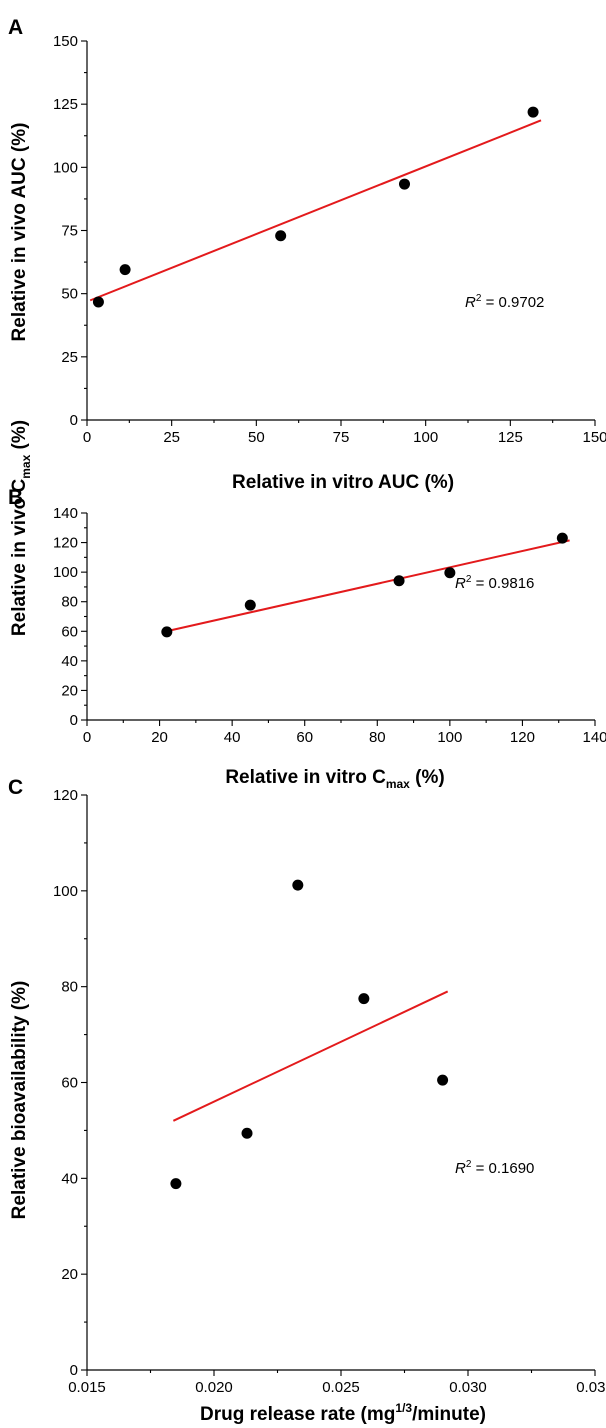 The image size is (606, 1428). Describe the element at coordinates (15, 27) in the screenshot. I see `panel-a-letter: A` at that location.